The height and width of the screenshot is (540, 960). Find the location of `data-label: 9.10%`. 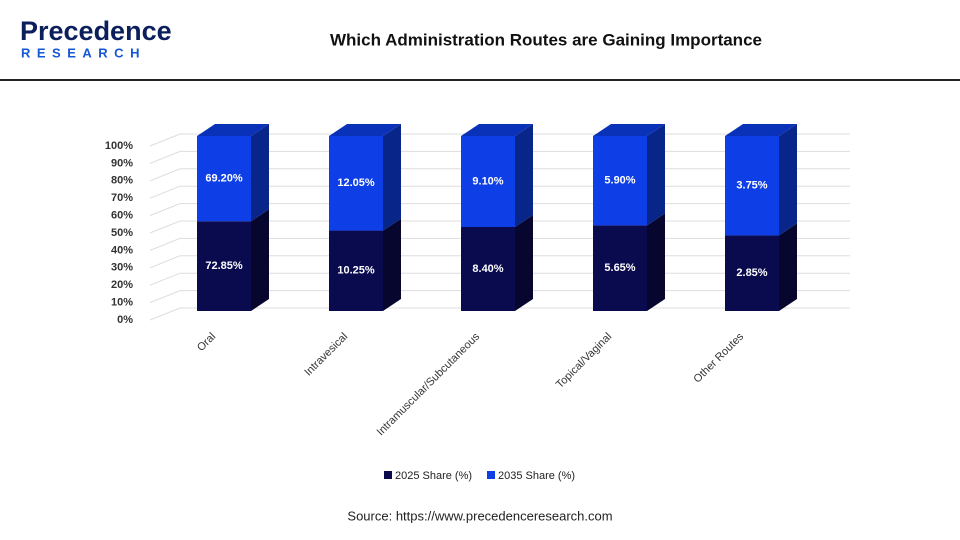

data-label: 9.10% is located at coordinates (487, 181).